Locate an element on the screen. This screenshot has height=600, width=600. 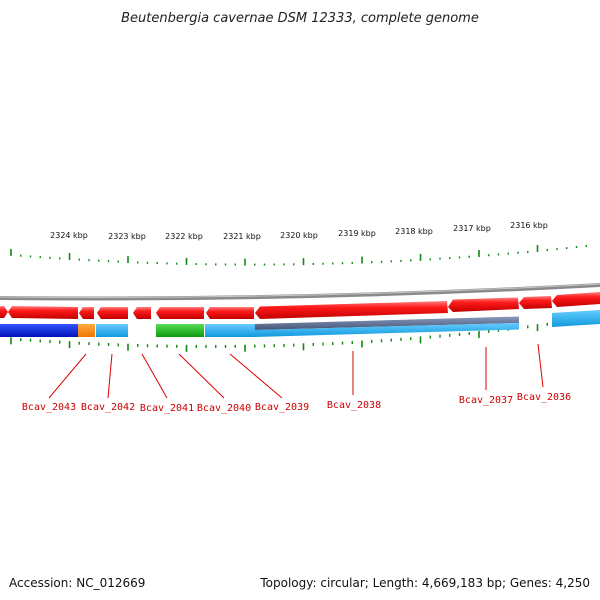
scale-label: 2323 kbp is located at coordinates (127, 236).